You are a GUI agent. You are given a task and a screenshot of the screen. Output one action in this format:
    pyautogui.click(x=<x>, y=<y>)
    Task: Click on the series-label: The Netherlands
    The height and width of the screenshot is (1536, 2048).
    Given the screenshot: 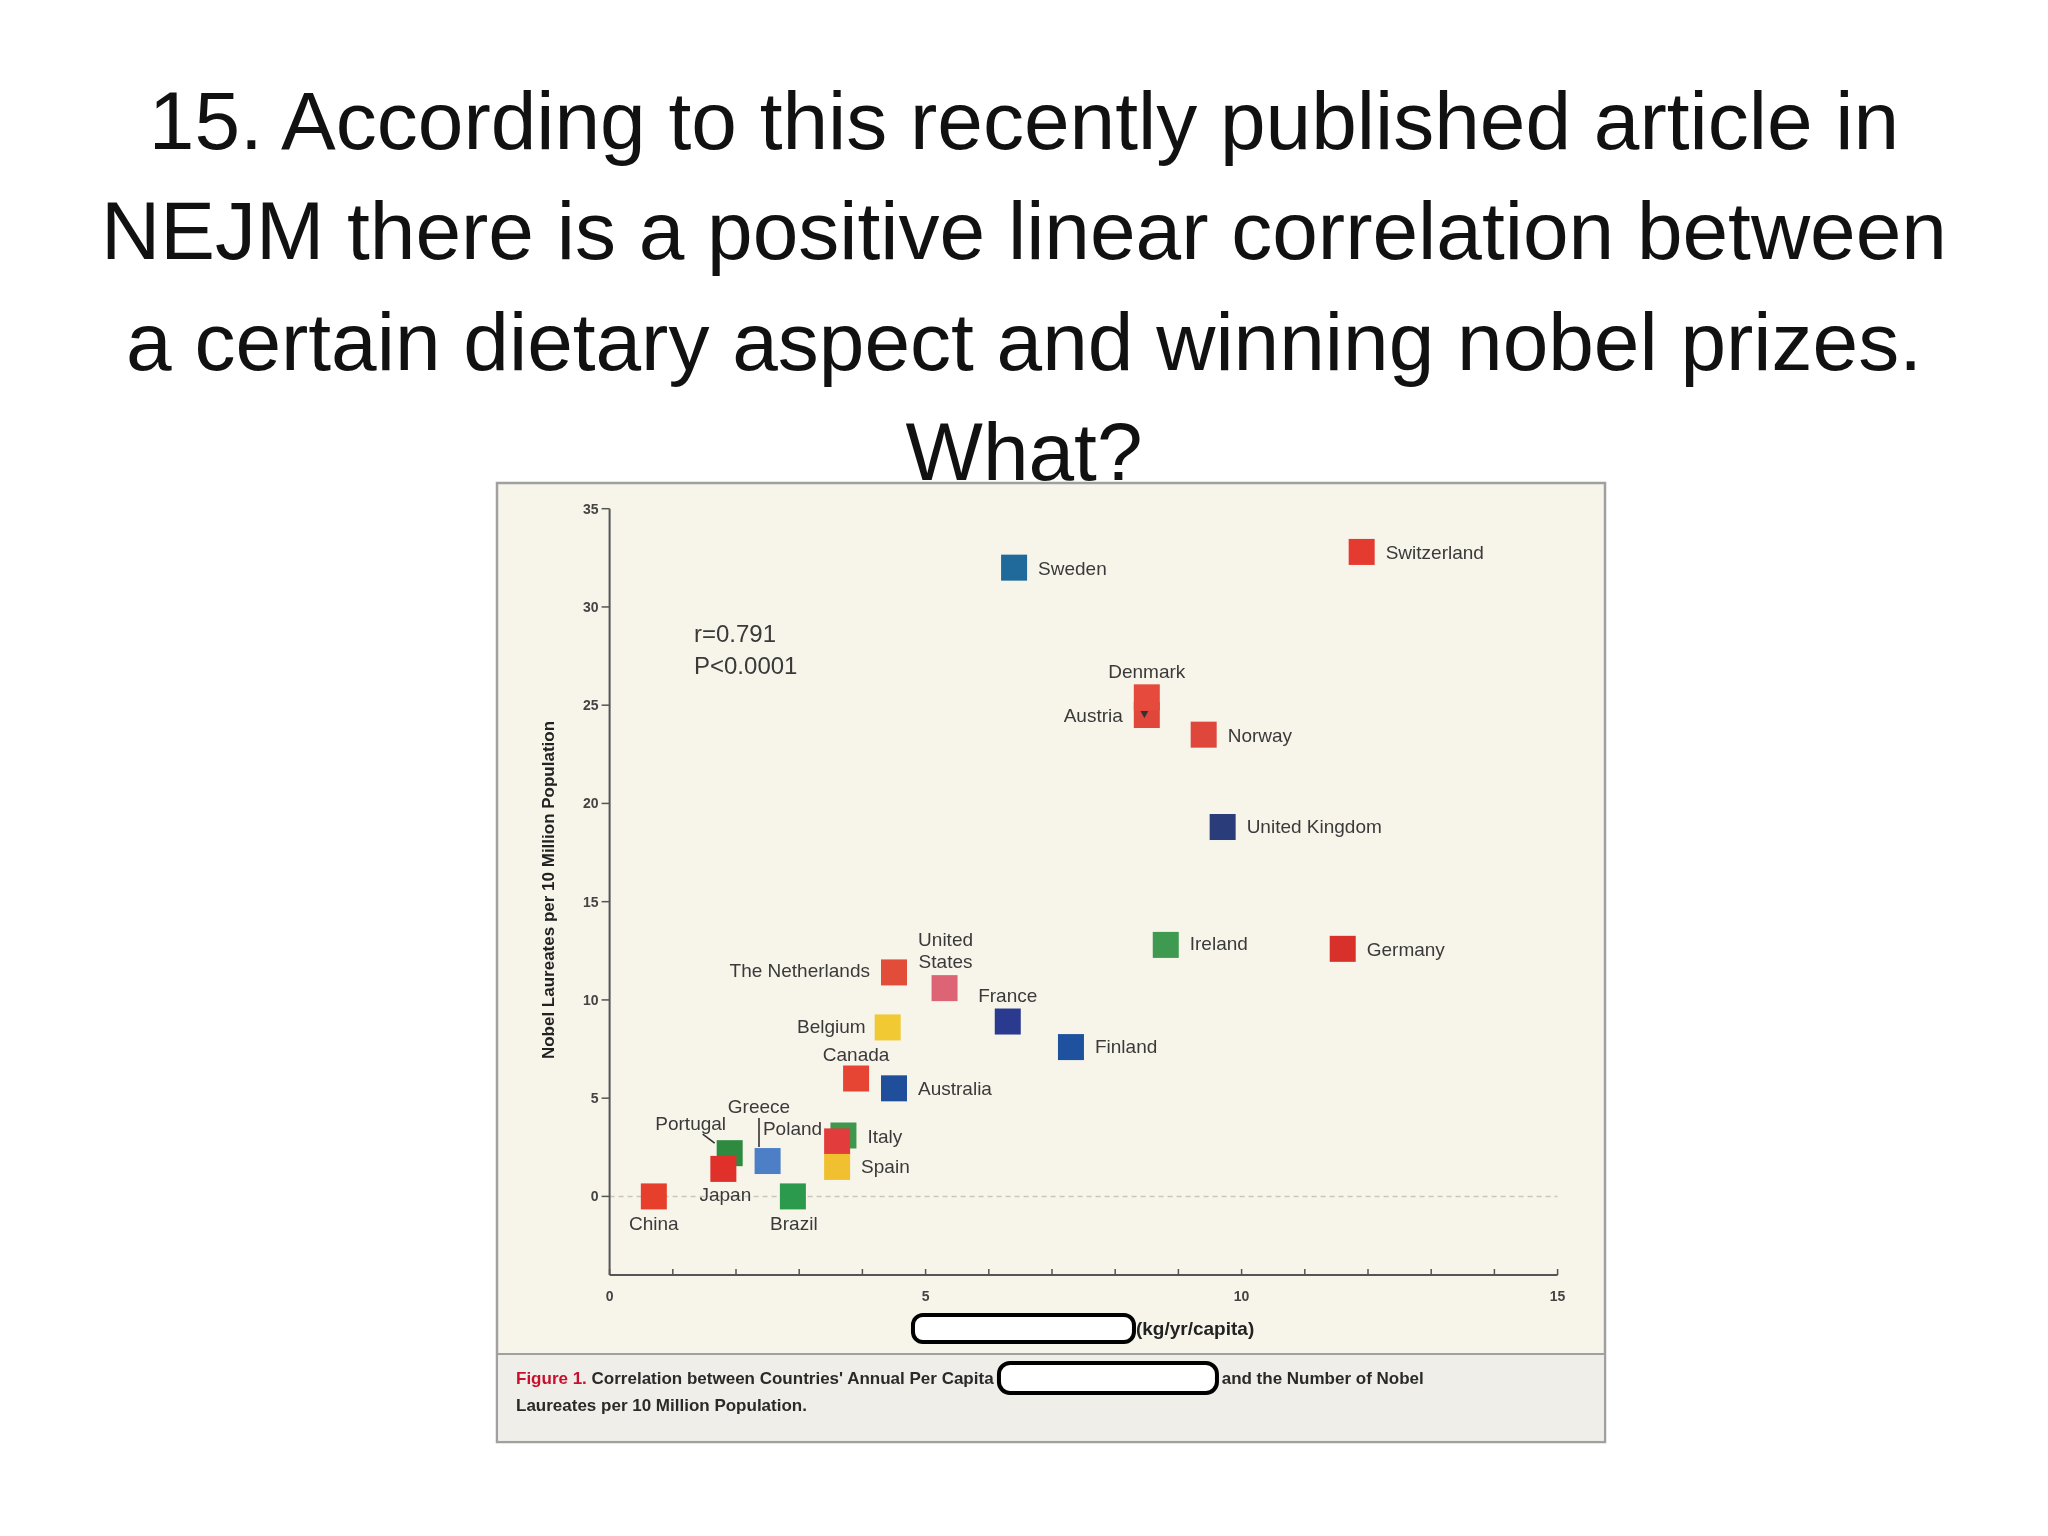 What is the action you would take?
    pyautogui.click(x=799, y=970)
    